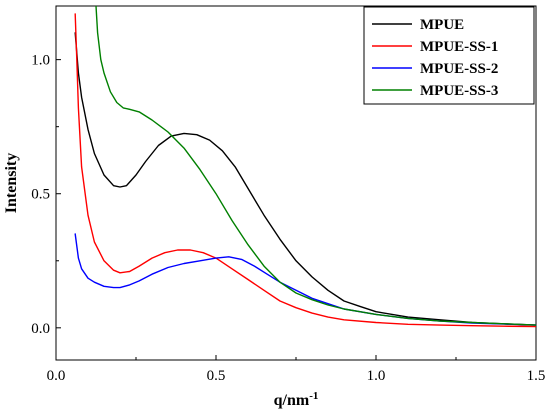  I want to click on x-tick-label: 0.0, so click(56, 376).